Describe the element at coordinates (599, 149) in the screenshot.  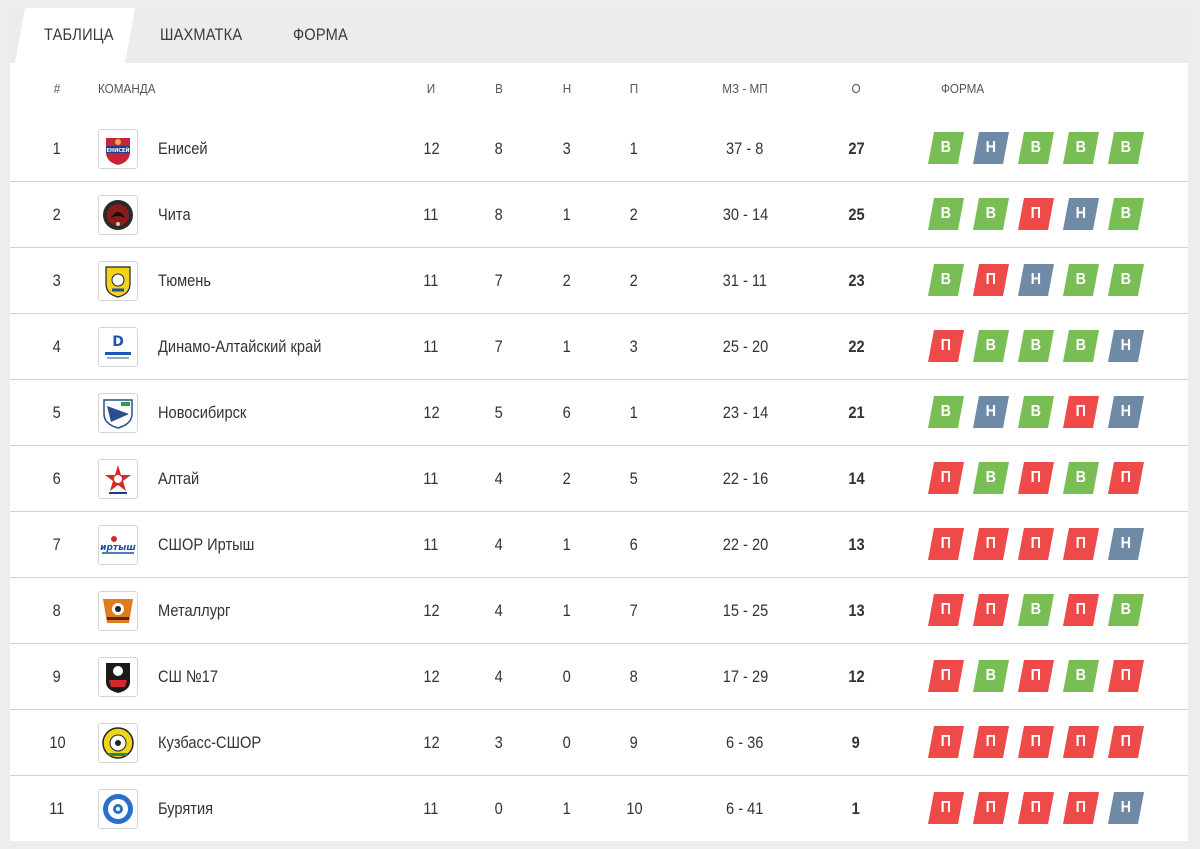
I see `table-row: 1 Енисей 12 8 3 1 37 - 8 27 ЕНИСЕЙ В Н В В В` at that location.